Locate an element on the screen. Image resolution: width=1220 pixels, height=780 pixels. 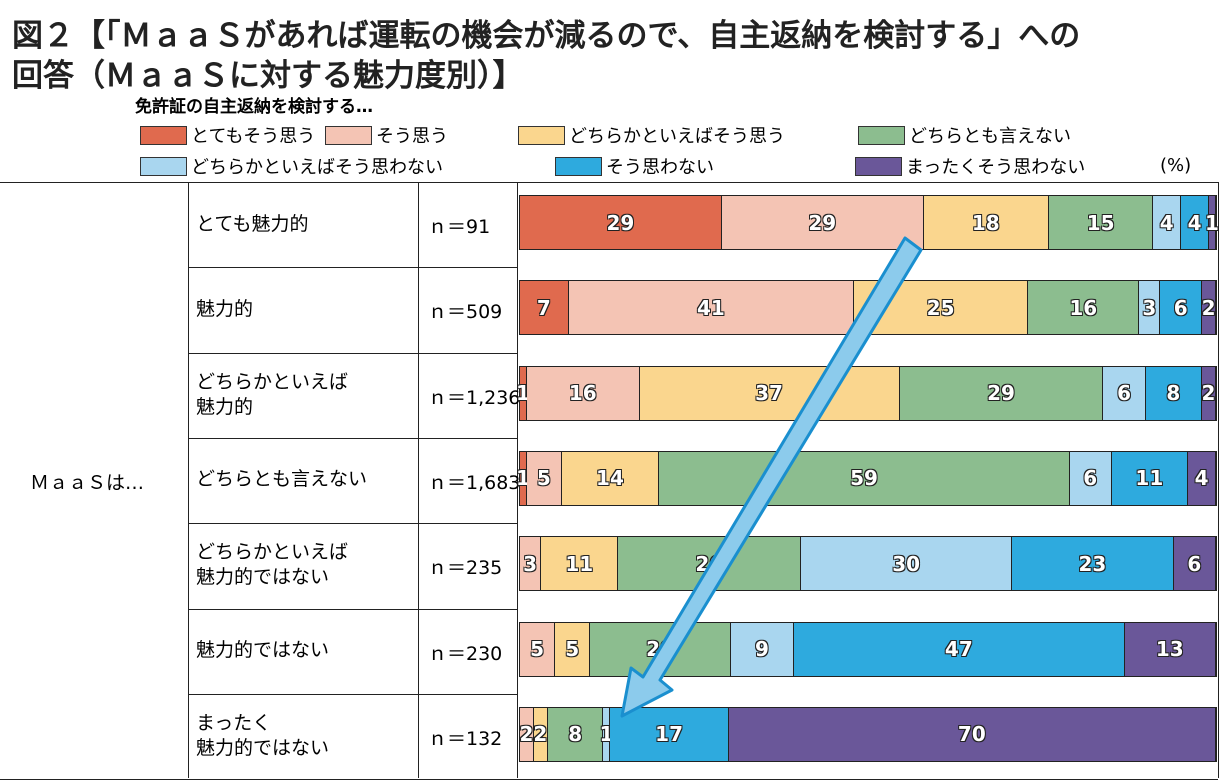
n-label: ｎ＝91 is located at coordinates (459, 227).